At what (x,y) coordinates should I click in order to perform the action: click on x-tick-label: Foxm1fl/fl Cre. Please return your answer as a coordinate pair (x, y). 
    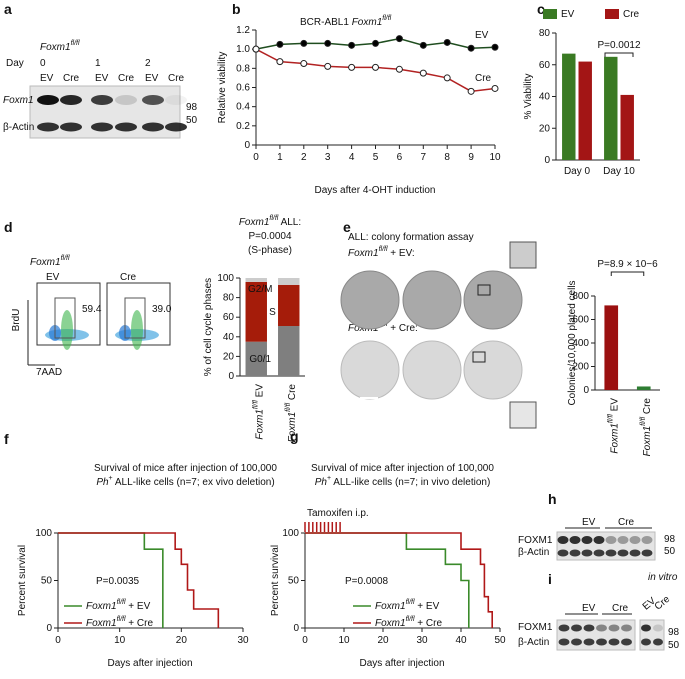
    Looking at the image, I should click on (646, 427).